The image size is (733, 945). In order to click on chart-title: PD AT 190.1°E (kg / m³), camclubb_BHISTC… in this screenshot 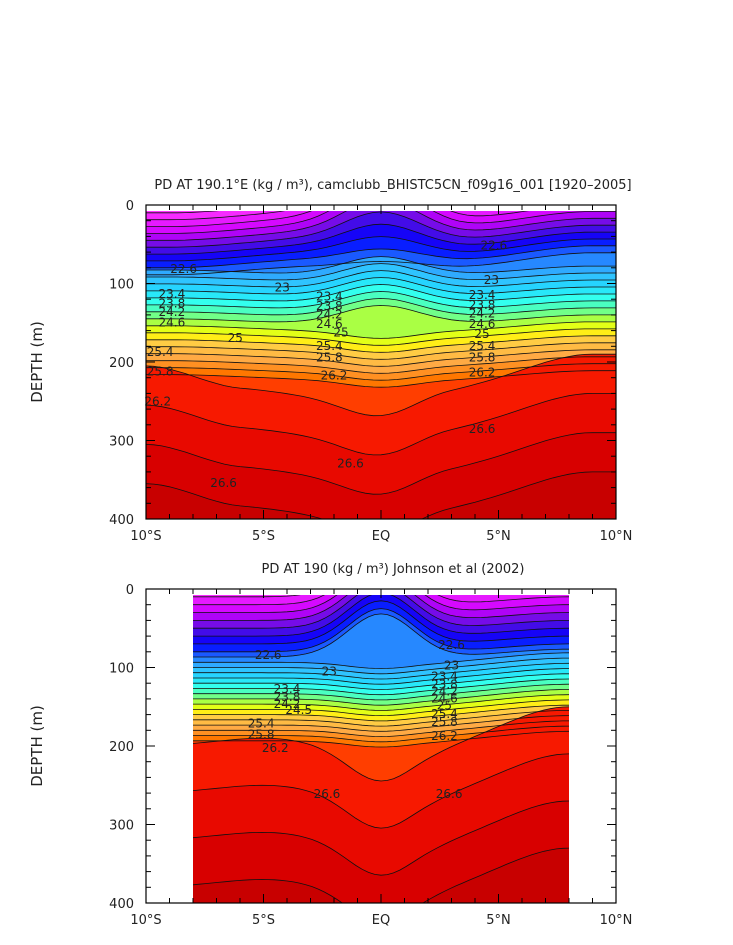, I will do `click(392, 185)`.